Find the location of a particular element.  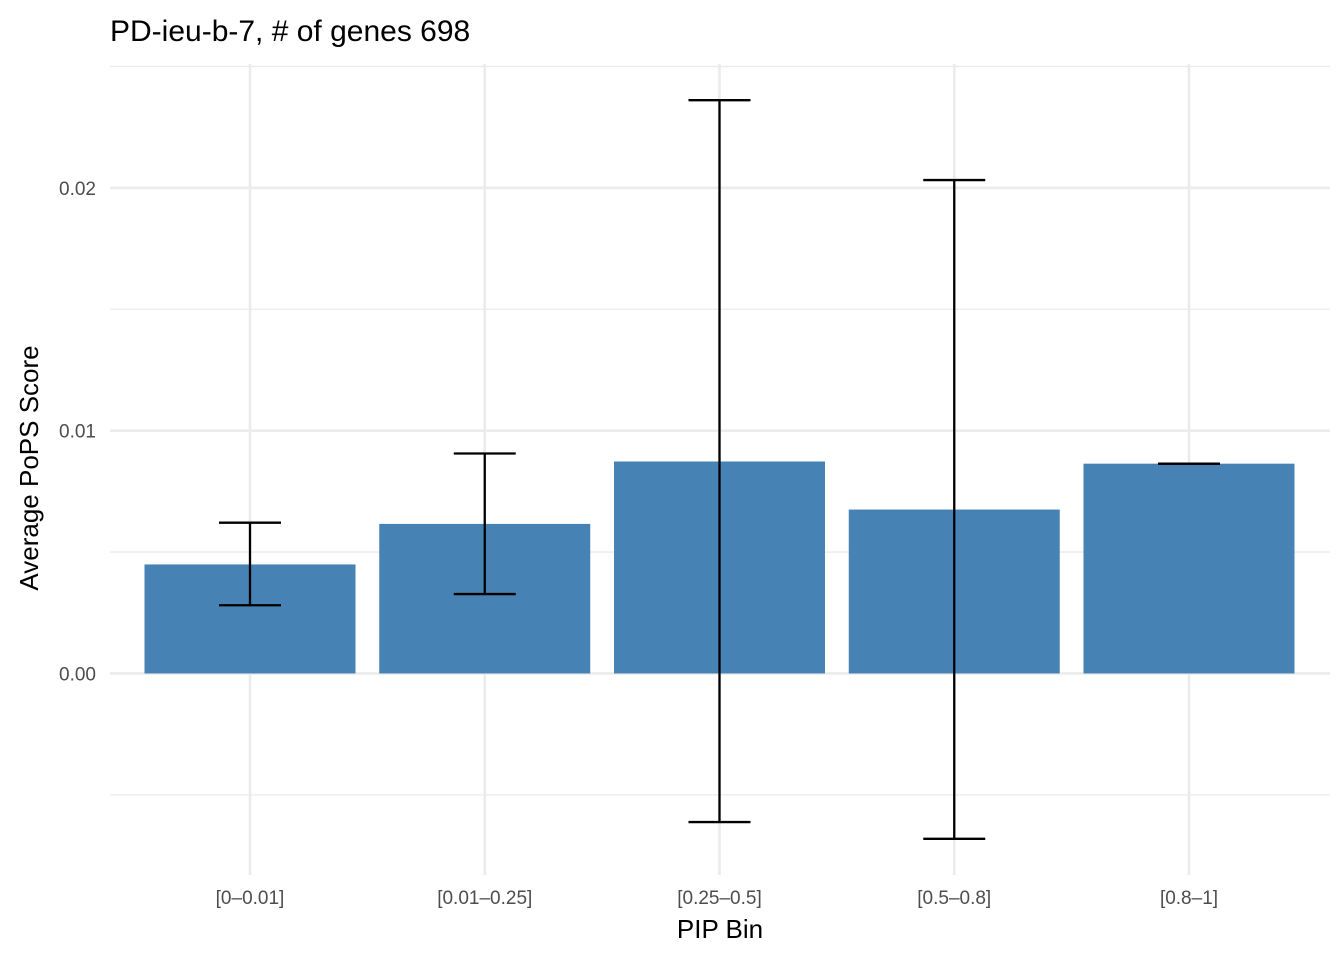

y-tick-label: 0.02 is located at coordinates (77, 189).